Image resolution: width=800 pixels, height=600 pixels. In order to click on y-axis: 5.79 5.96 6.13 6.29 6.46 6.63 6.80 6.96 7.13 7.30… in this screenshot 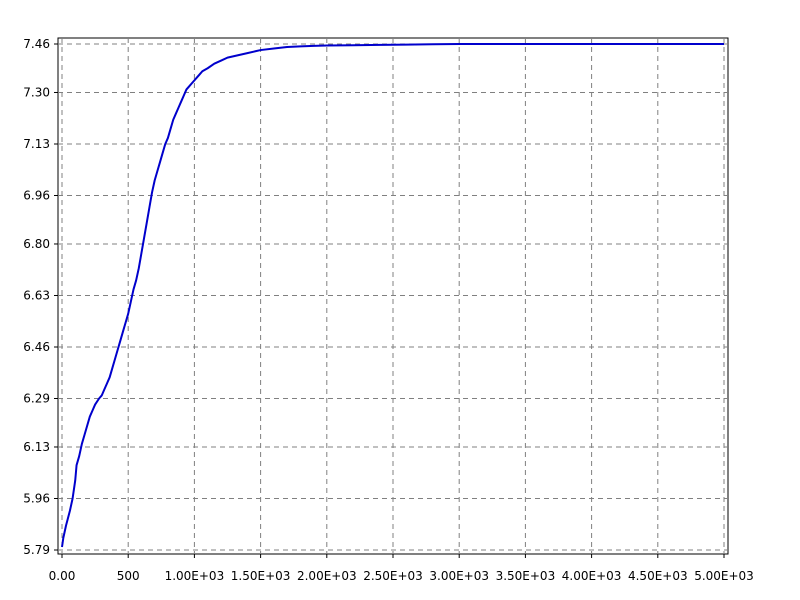, I will do `click(40, 297)`.